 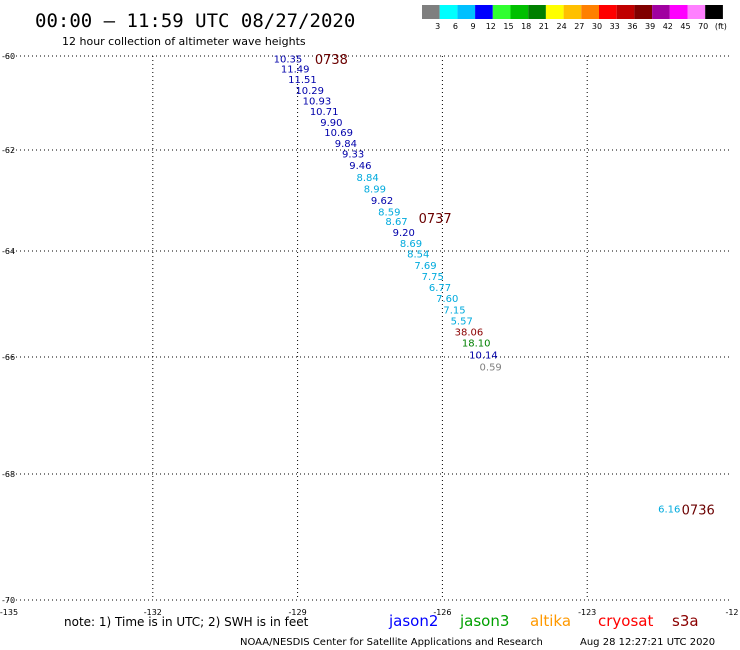 I want to click on colorbar-label: 24, so click(x=562, y=26).